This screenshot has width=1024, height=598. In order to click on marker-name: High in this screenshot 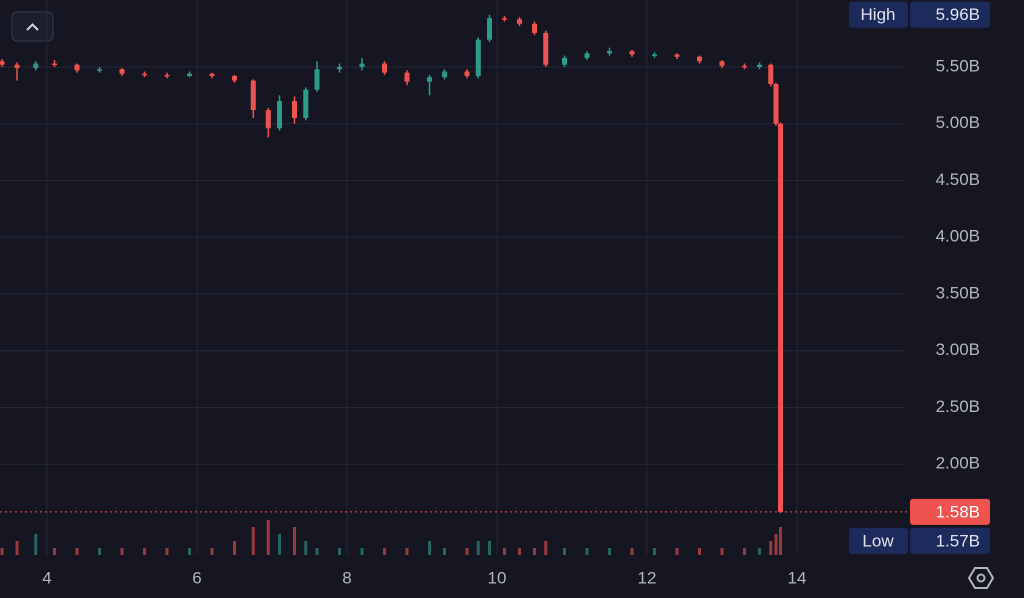, I will do `click(878, 14)`.